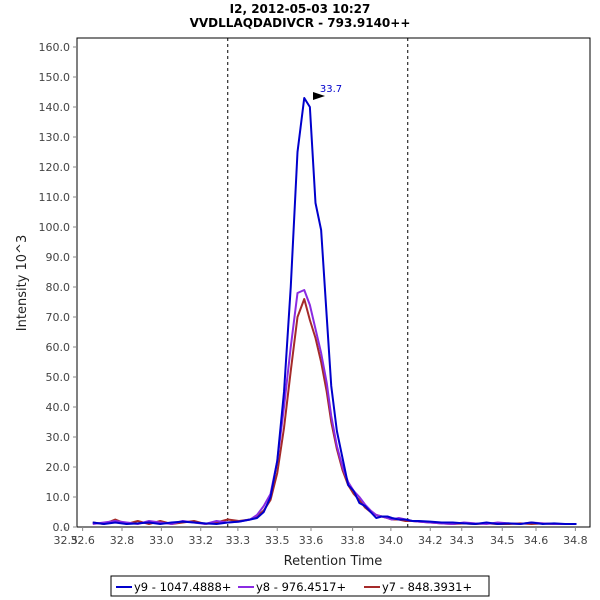 The image size is (600, 600). What do you see at coordinates (55, 107) in the screenshot?
I see `y-tick-label: 140.0` at bounding box center [55, 107].